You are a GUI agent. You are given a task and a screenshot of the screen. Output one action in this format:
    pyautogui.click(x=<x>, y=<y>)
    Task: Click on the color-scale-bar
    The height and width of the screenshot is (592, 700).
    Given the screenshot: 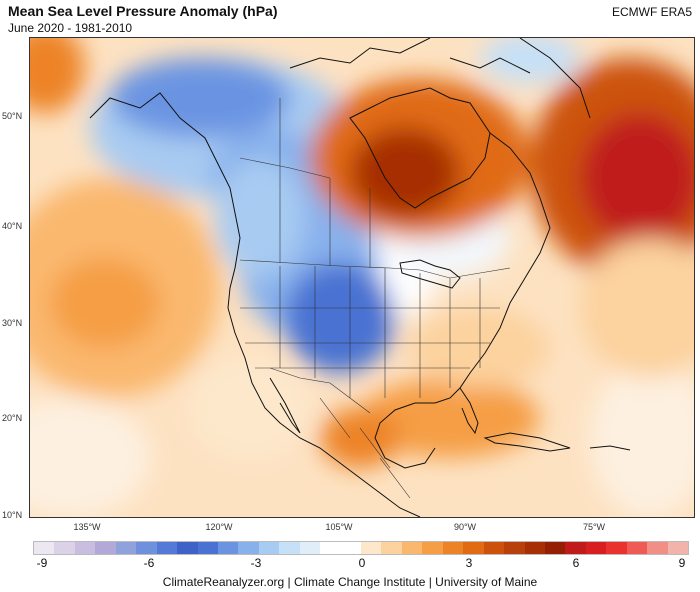 What is the action you would take?
    pyautogui.click(x=361, y=548)
    